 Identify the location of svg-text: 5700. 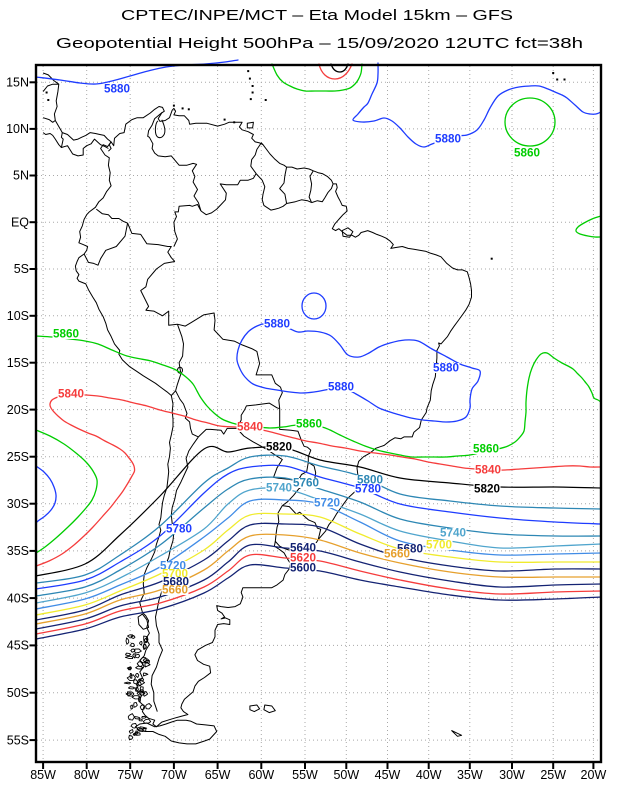
(439, 546).